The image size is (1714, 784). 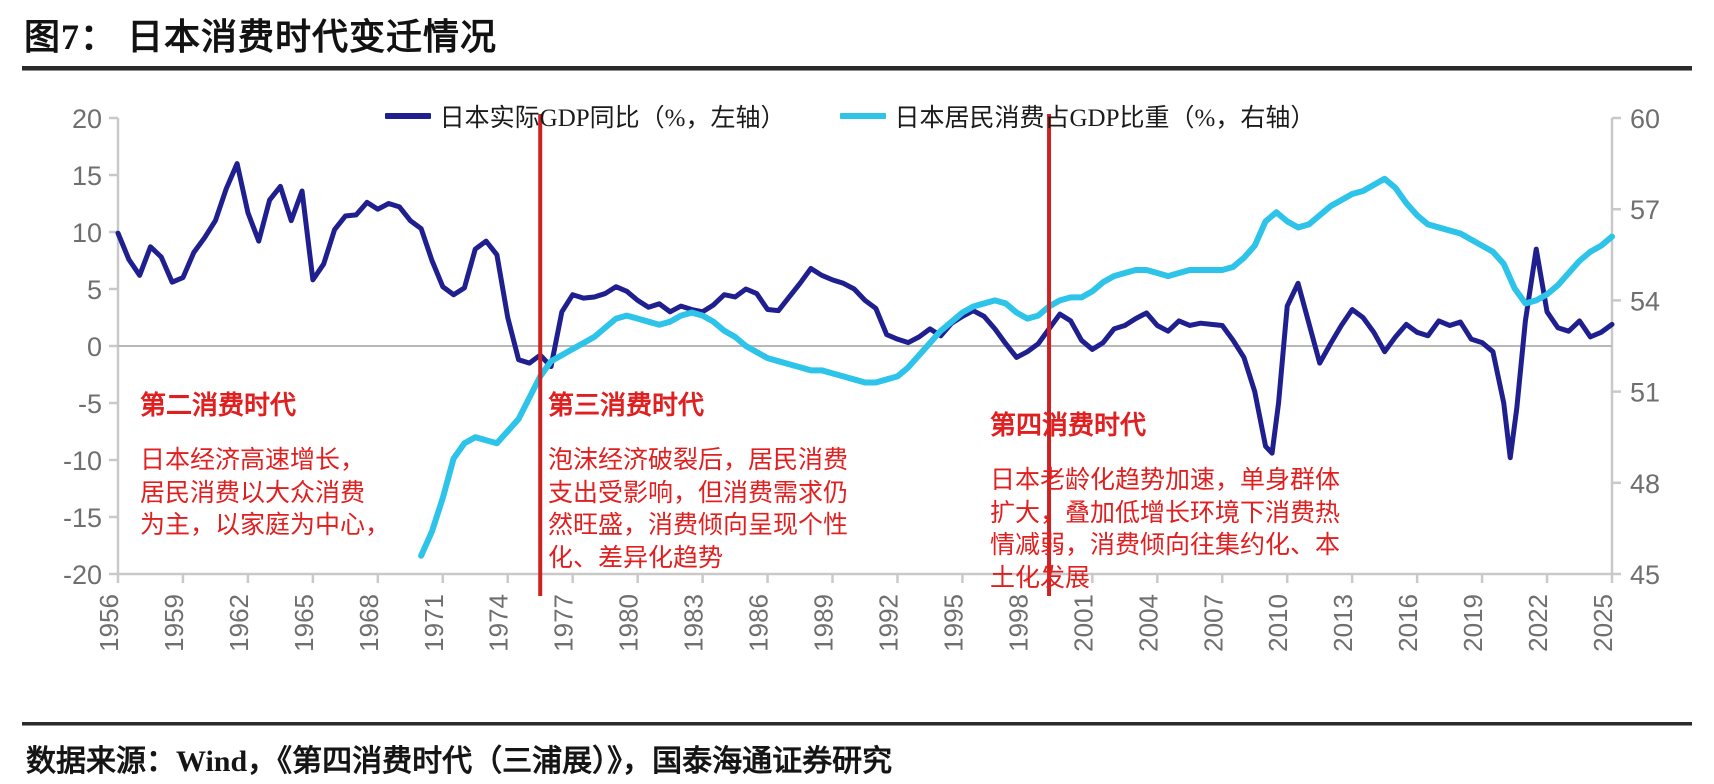 What do you see at coordinates (1068, 425) in the screenshot?
I see `annotation-era4-heading: 第四消费时代` at bounding box center [1068, 425].